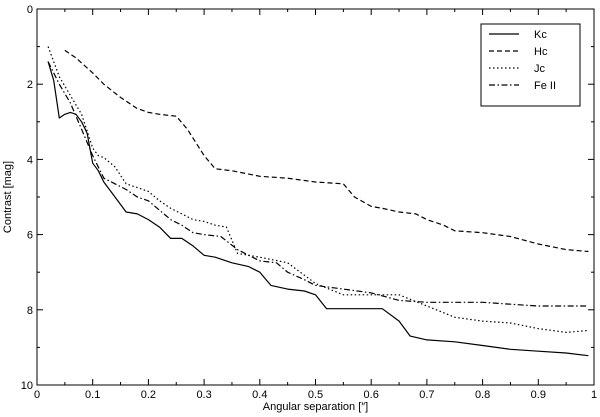 This screenshot has height=417, width=600. I want to click on x-tick-label: 0.5, so click(315, 395).